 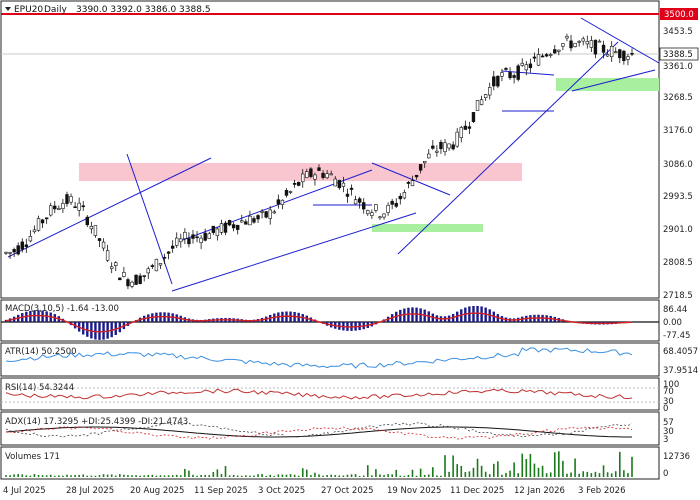 What do you see at coordinates (8, 9) in the screenshot?
I see `symbol-dropdown-icon` at bounding box center [8, 9].